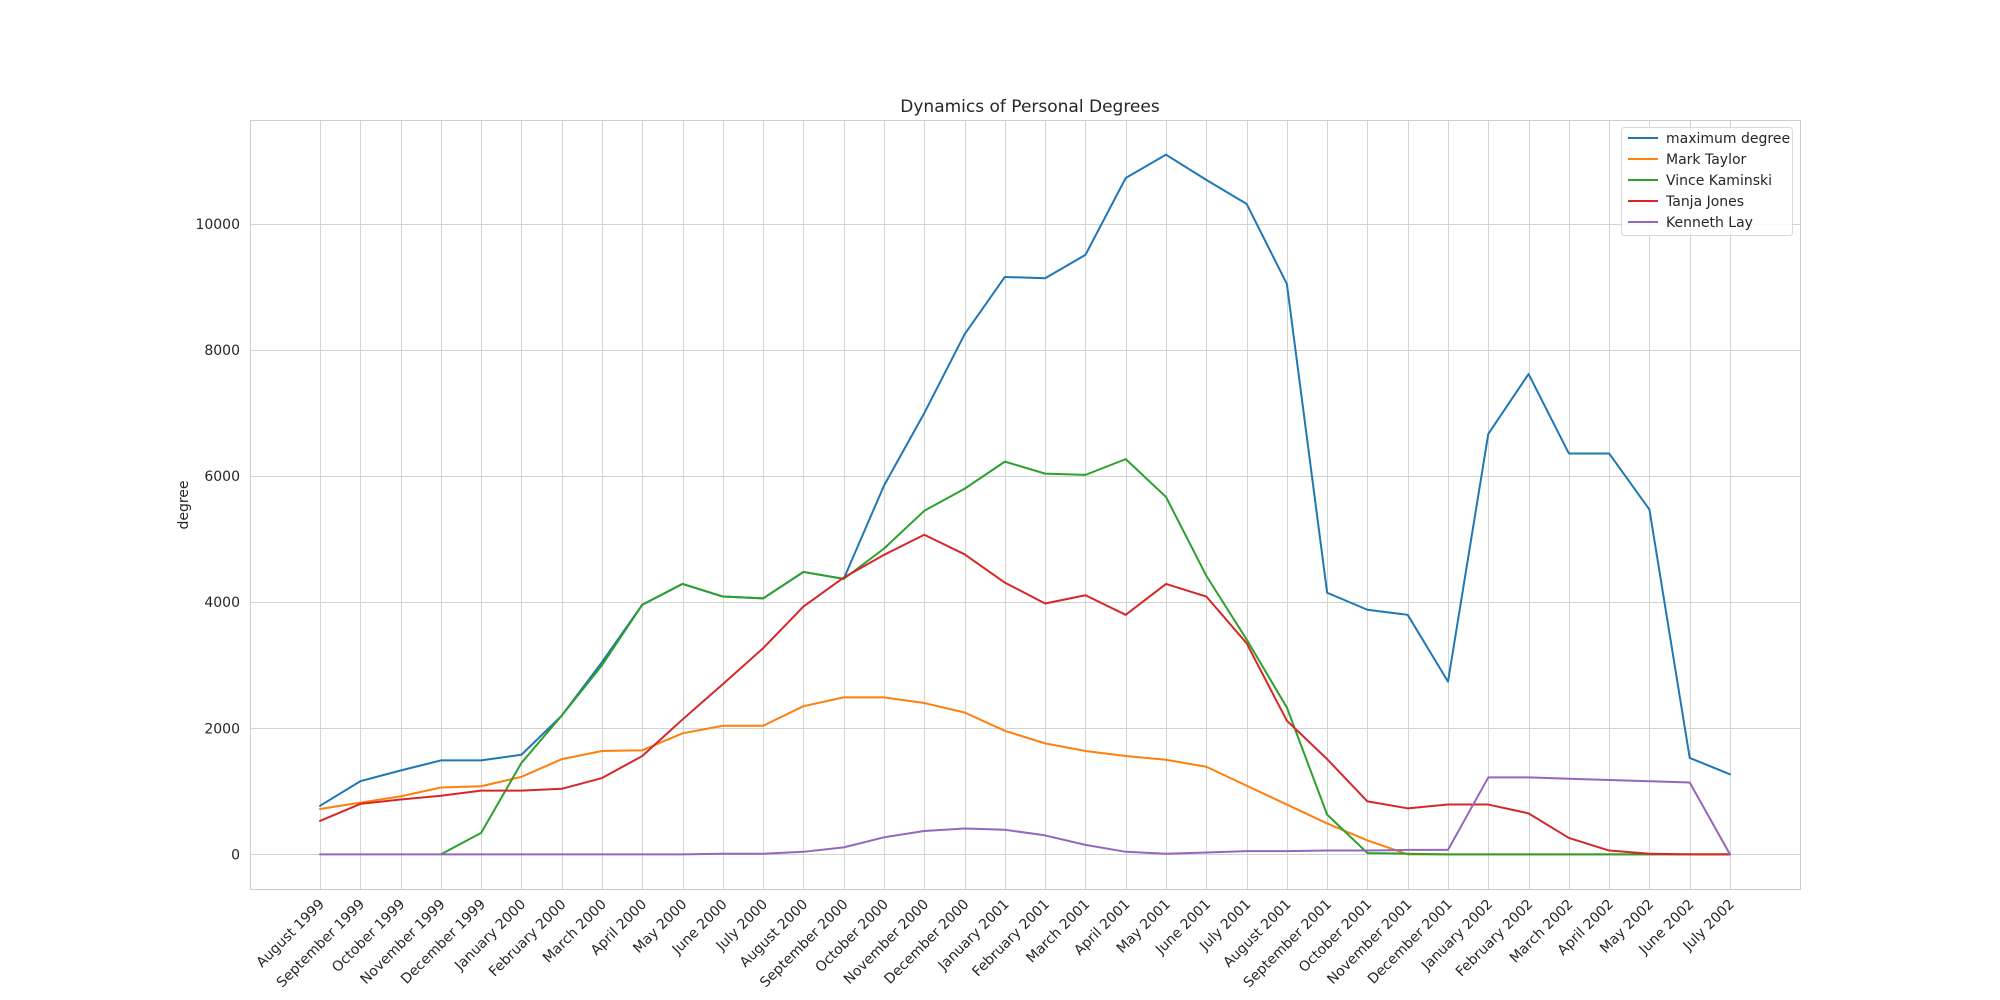 The height and width of the screenshot is (1000, 2000). I want to click on y-tick-label: 2000, so click(222, 729).